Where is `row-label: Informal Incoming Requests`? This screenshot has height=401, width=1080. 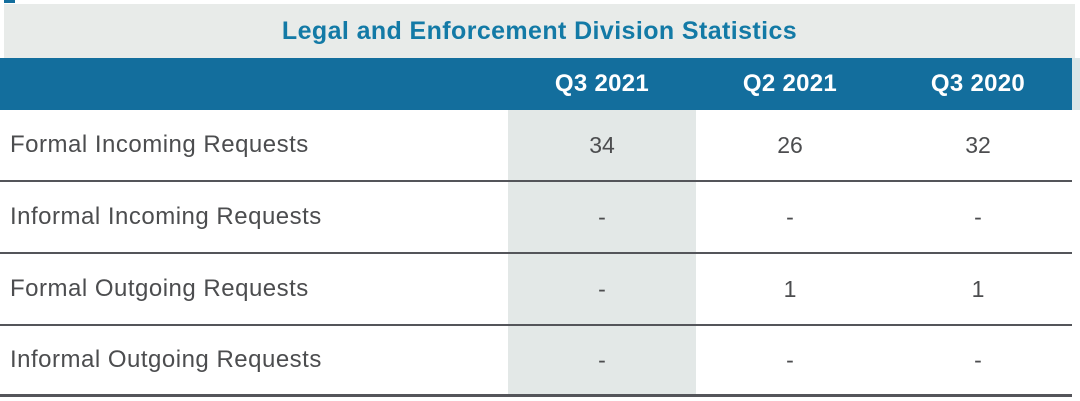 row-label: Informal Incoming Requests is located at coordinates (166, 216).